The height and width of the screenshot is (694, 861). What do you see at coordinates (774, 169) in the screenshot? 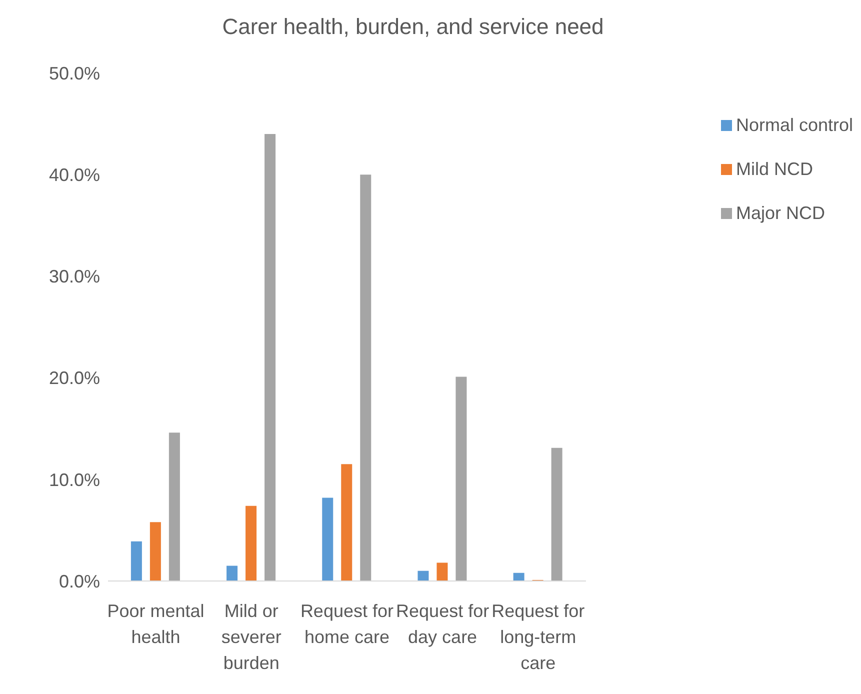
I see `legend-label: Mild NCD` at bounding box center [774, 169].